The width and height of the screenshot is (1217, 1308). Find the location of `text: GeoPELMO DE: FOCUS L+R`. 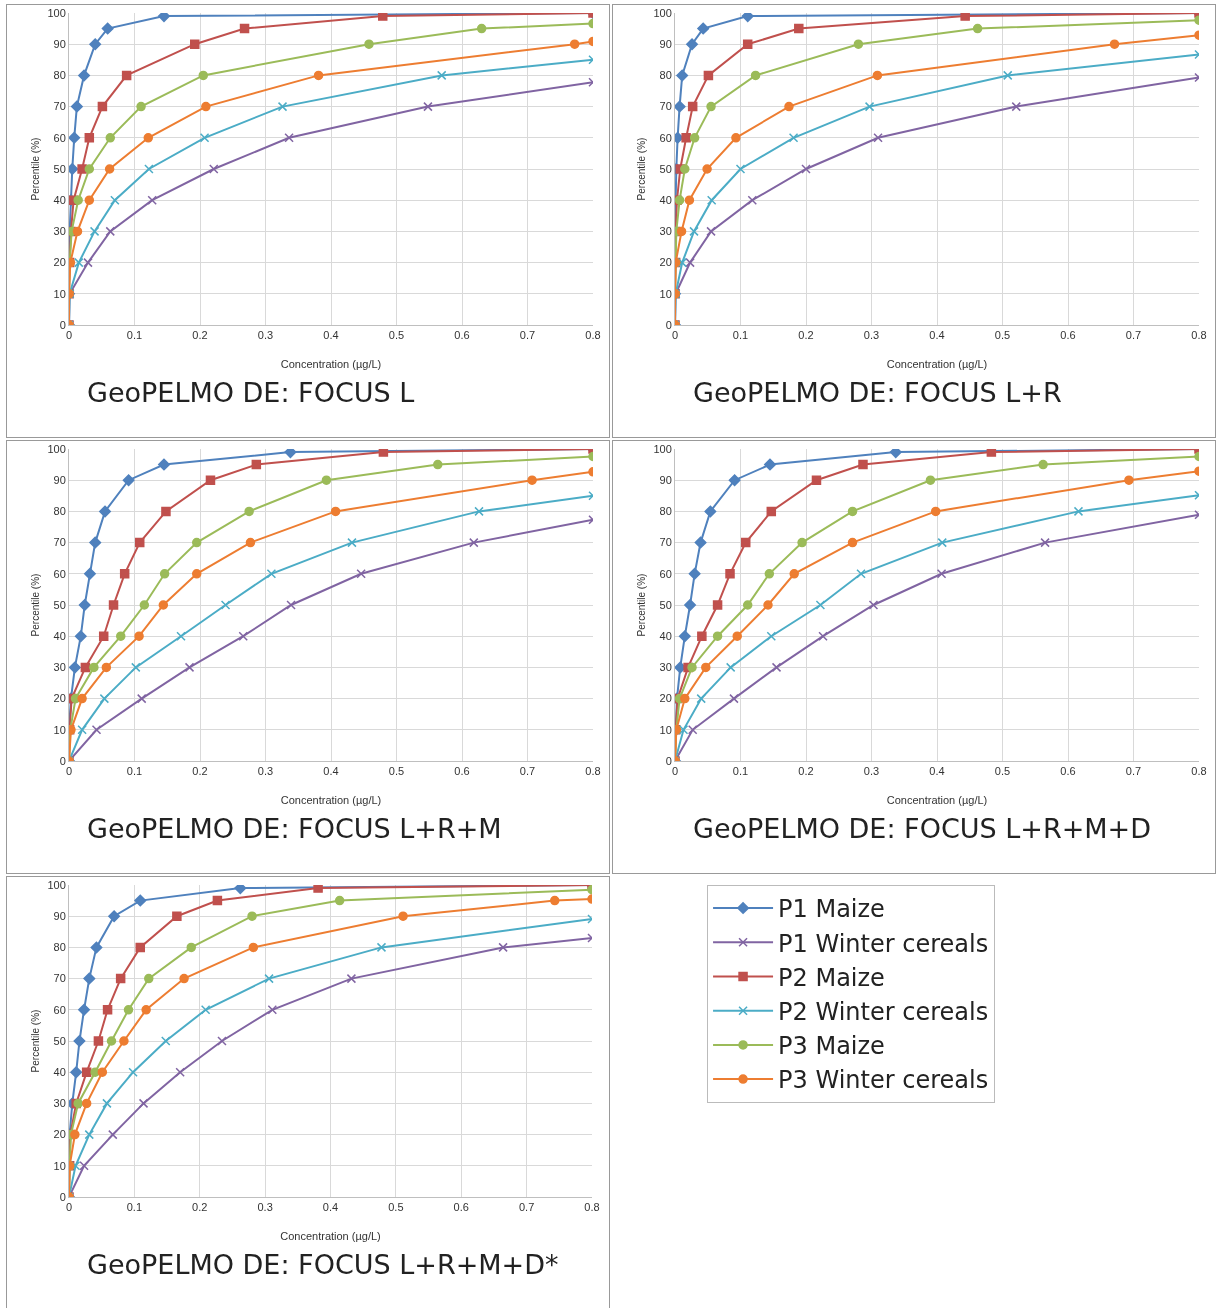

text: GeoPELMO DE: FOCUS L+R is located at coordinates (877, 392).